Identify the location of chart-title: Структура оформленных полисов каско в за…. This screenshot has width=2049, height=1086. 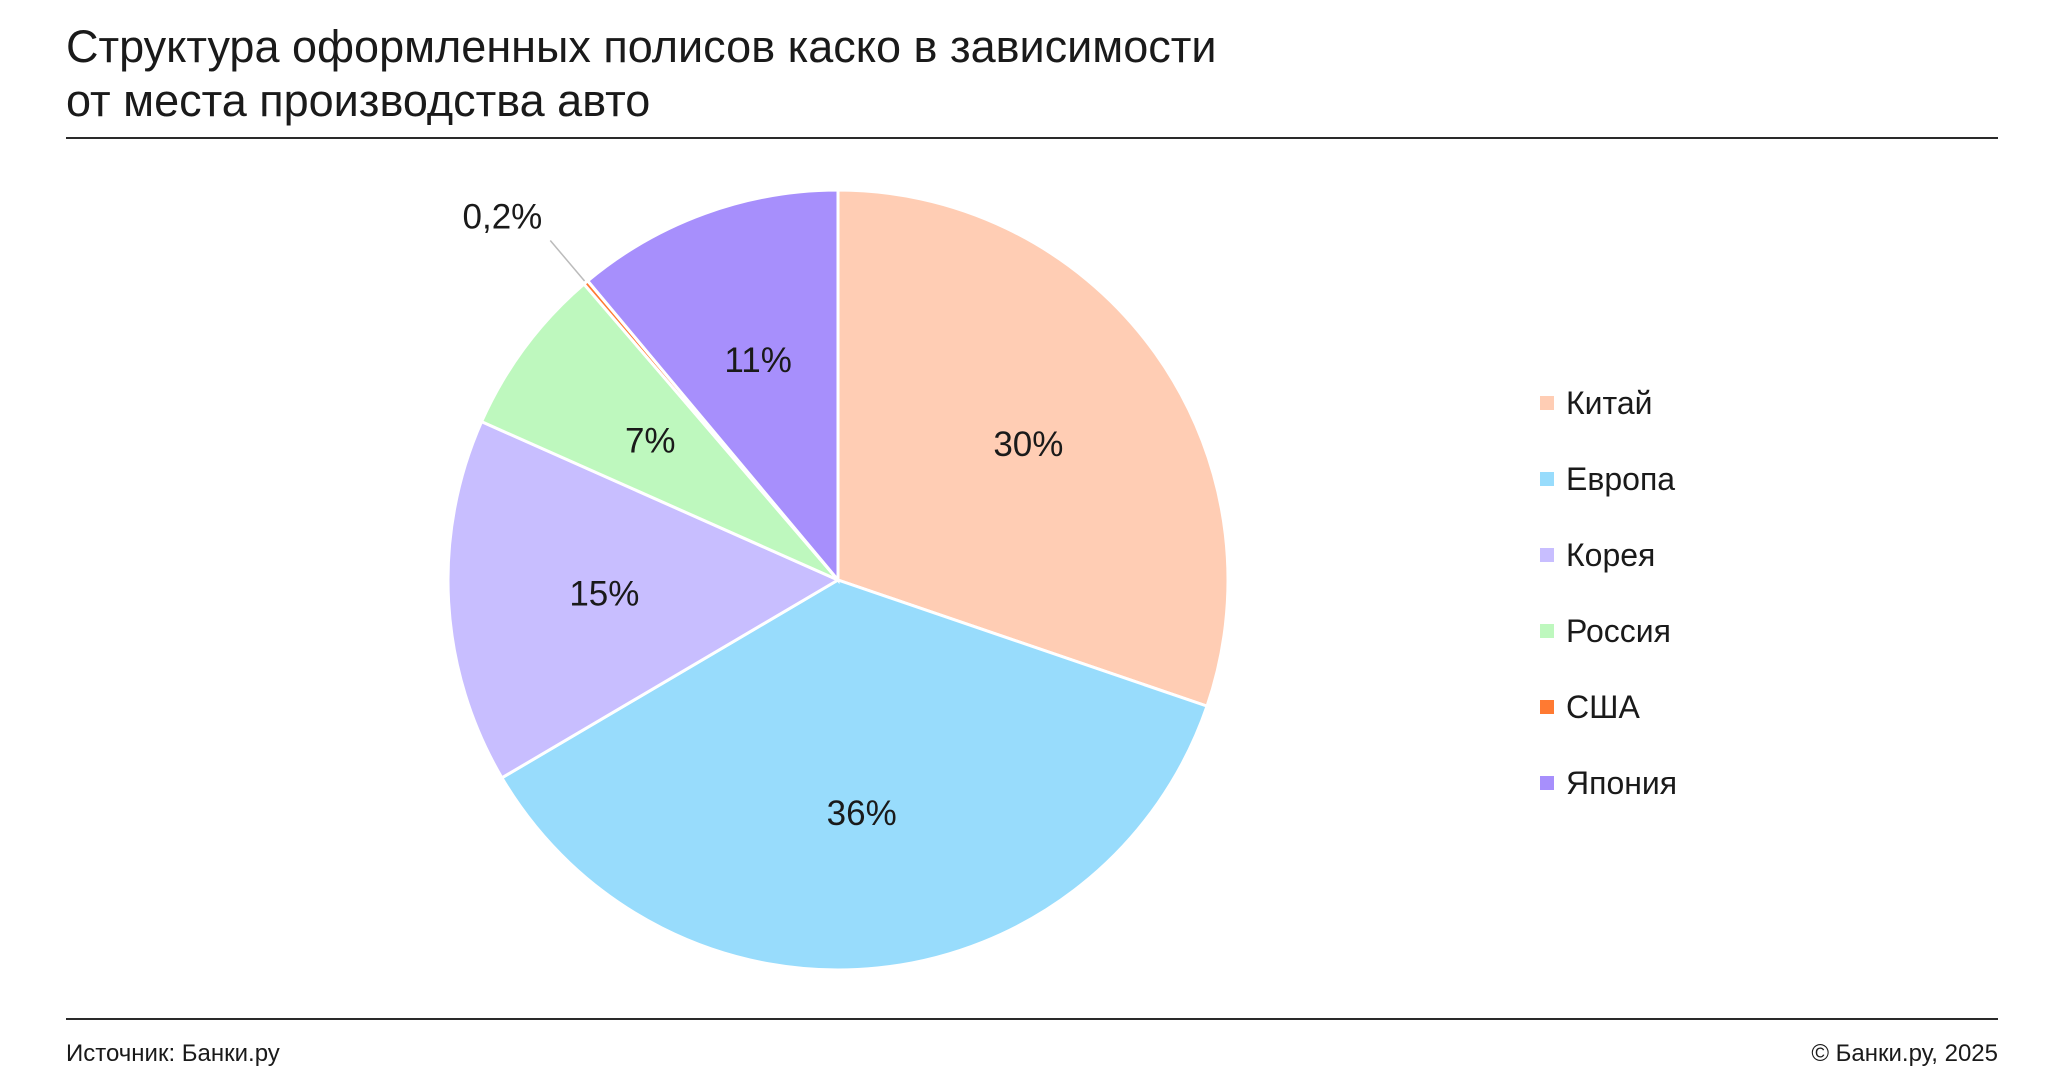
(816, 74).